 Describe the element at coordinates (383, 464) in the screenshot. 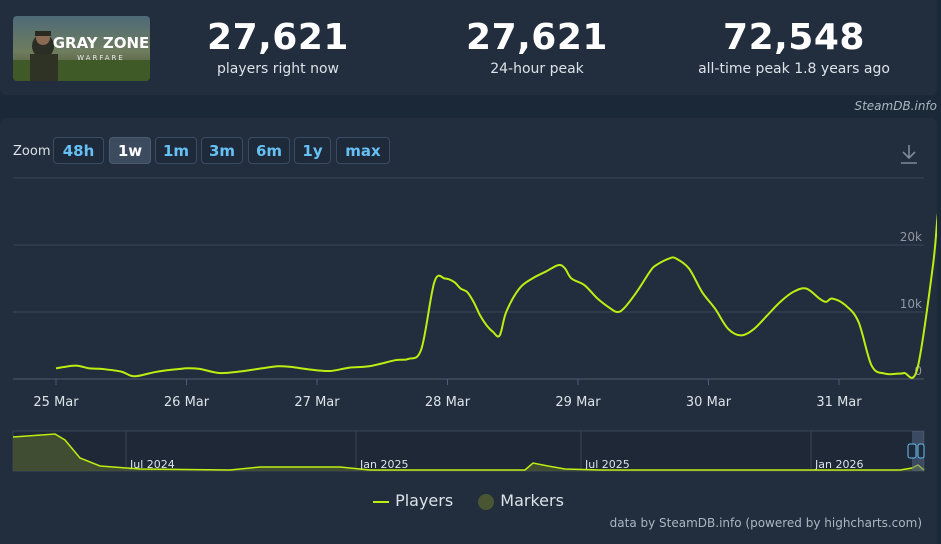

I see `navigator-x-label: Jan 2025` at that location.